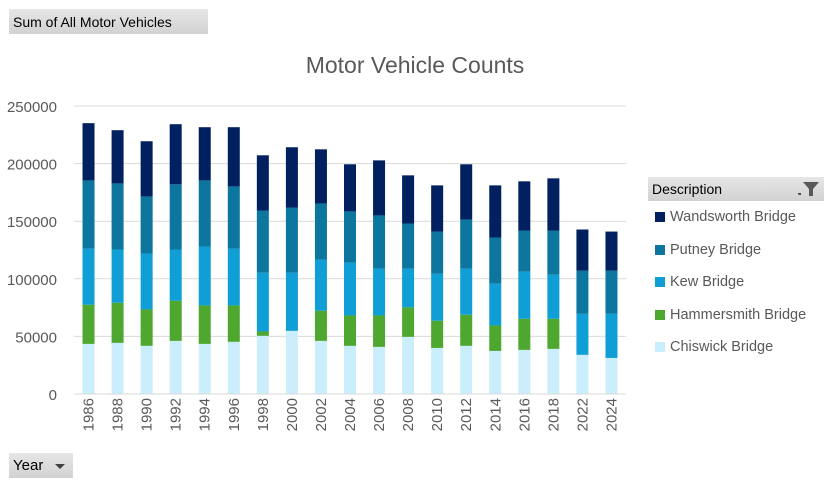 Image resolution: width=830 pixels, height=487 pixels. I want to click on y-tick-label: 0, so click(53, 395).